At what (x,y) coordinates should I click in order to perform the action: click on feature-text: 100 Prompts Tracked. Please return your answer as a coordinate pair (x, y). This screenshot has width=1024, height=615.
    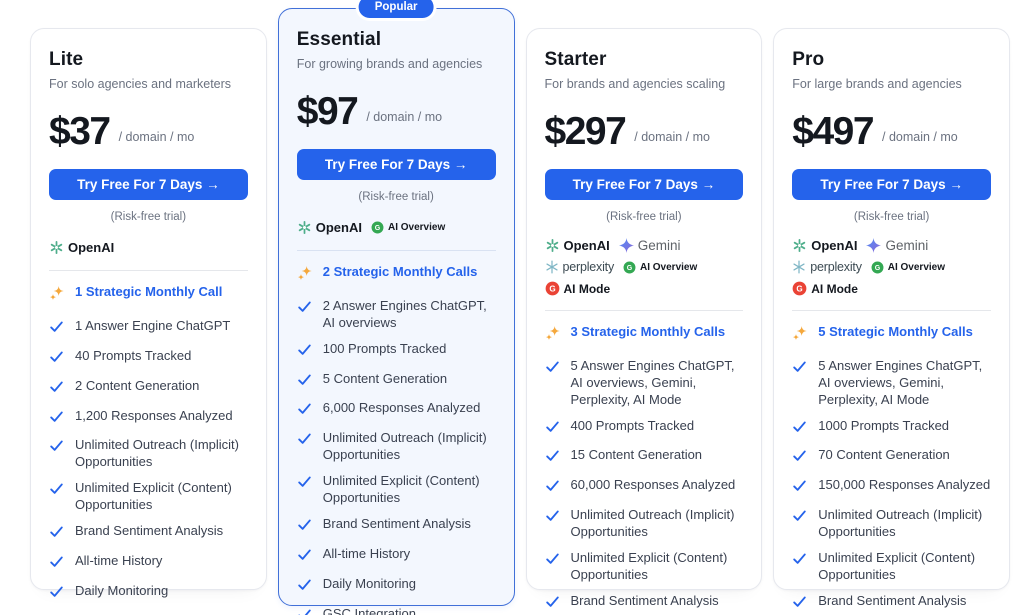
    Looking at the image, I should click on (384, 348).